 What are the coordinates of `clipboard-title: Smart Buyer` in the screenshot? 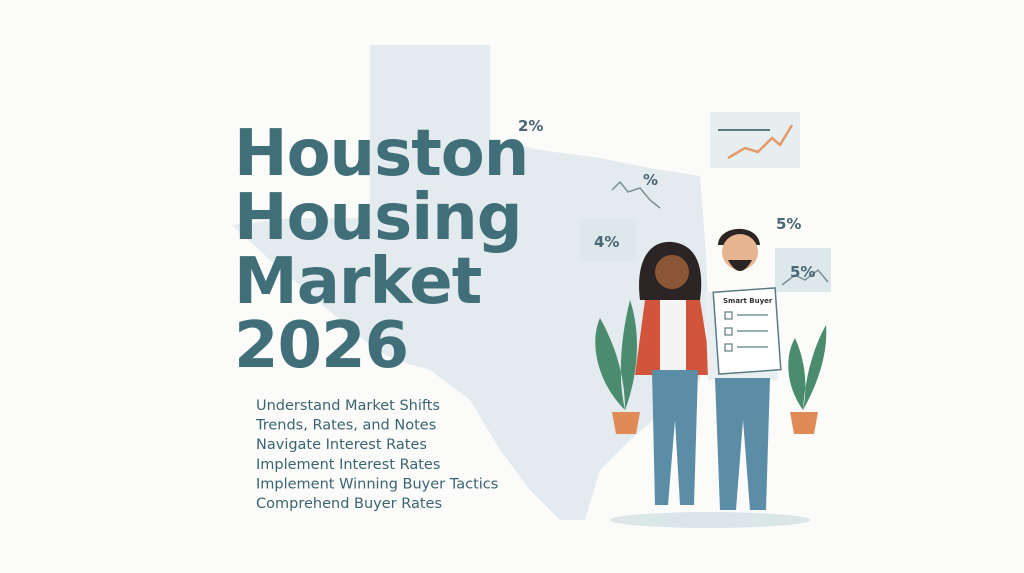 It's located at (748, 301).